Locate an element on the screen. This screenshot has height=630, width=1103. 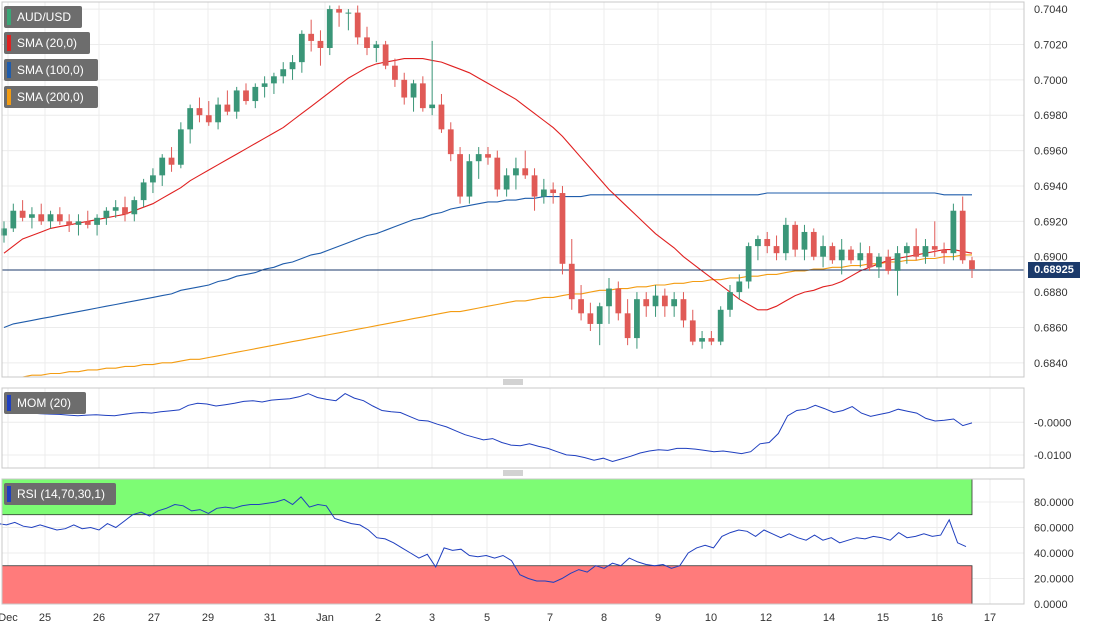
symbol-text: AUD/USD is located at coordinates (44, 17).